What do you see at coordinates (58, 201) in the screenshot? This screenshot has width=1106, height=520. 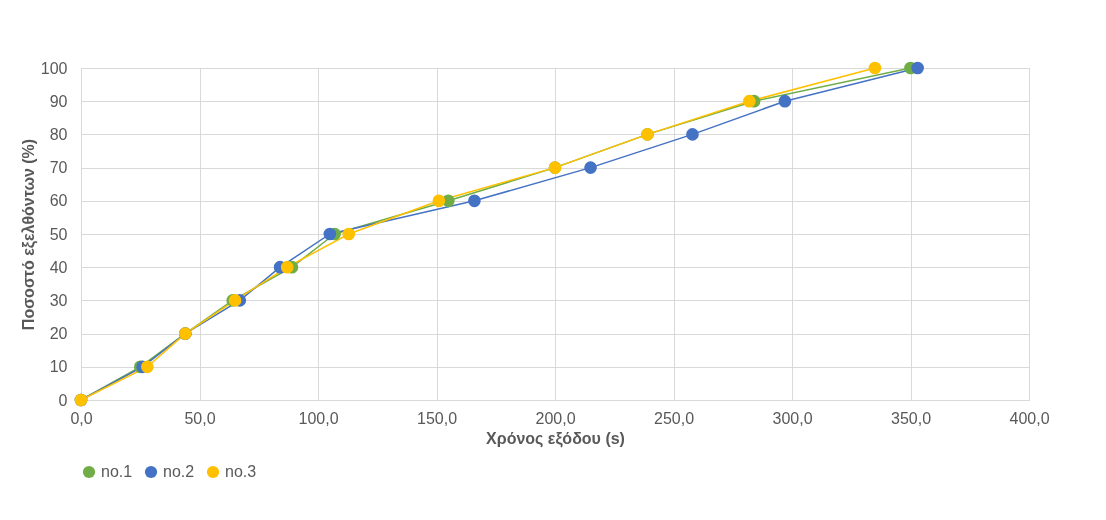 I see `y-tick-label: 60` at bounding box center [58, 201].